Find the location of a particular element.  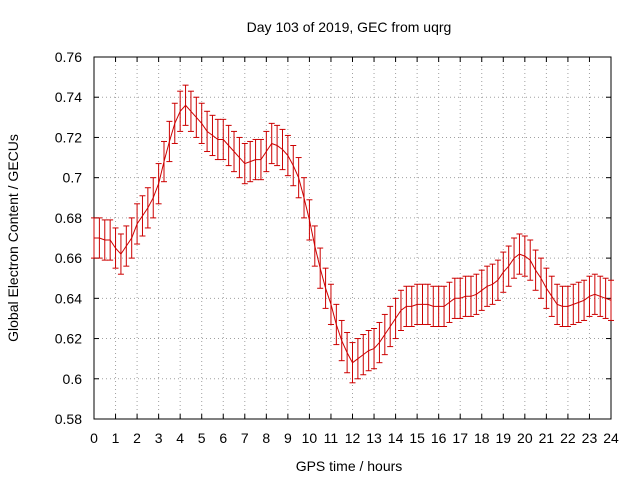

x-tick-label: 9 is located at coordinates (288, 438).